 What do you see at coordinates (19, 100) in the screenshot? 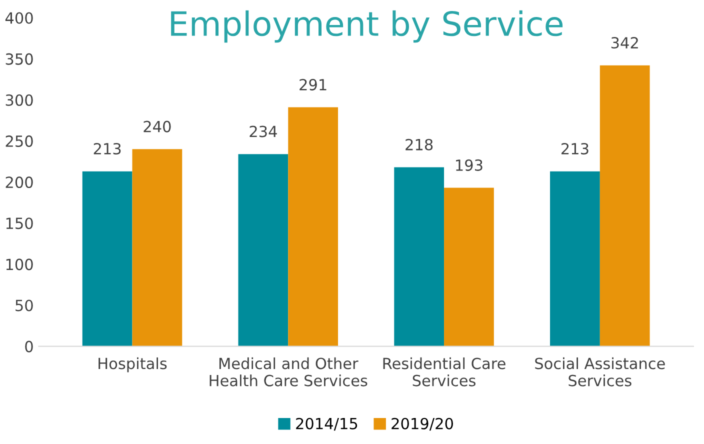
I see `y-tick-label: 300` at bounding box center [19, 100].